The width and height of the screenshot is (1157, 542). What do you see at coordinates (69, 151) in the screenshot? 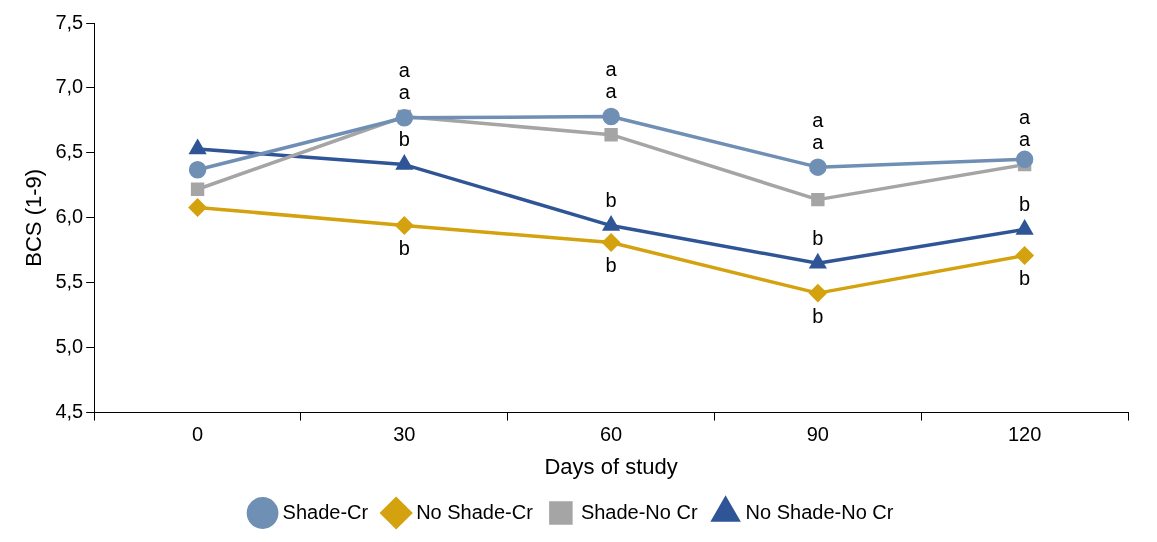
I see `y-tick-label: 6,5` at bounding box center [69, 151].